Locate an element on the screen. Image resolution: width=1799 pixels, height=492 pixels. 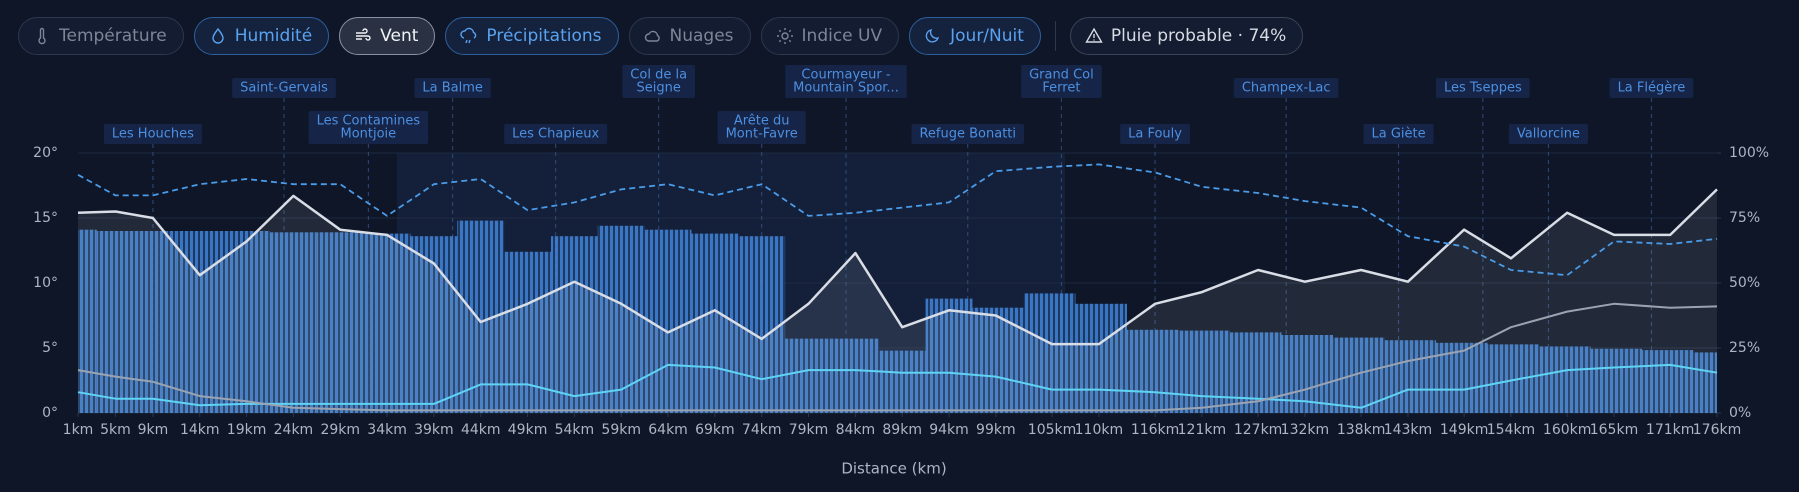
waypoint-label: Refuge Bonatti is located at coordinates (967, 134).